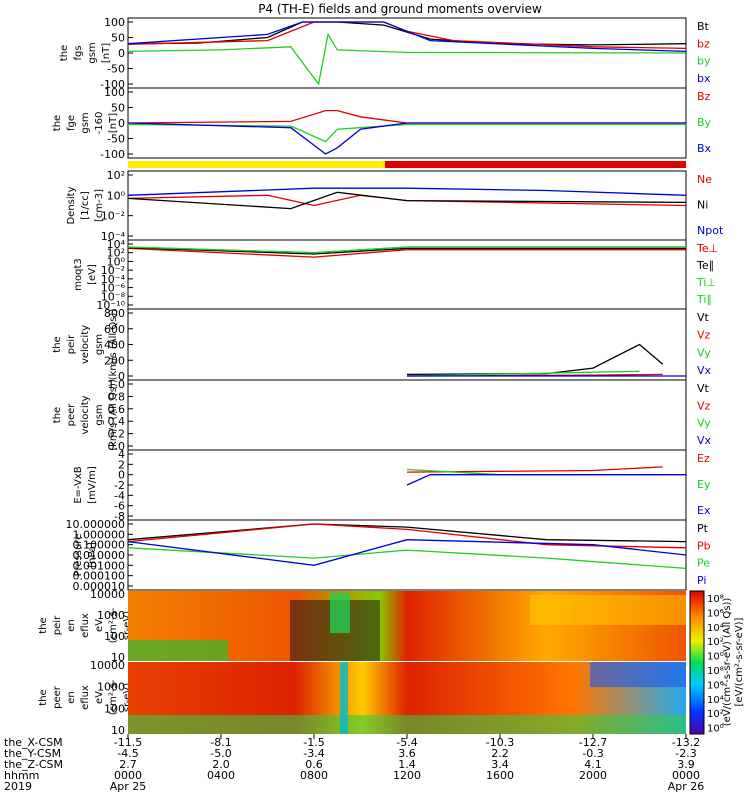  Describe the element at coordinates (33, 742) in the screenshot. I see `x-axis-row-name: the_X-CSM` at that location.